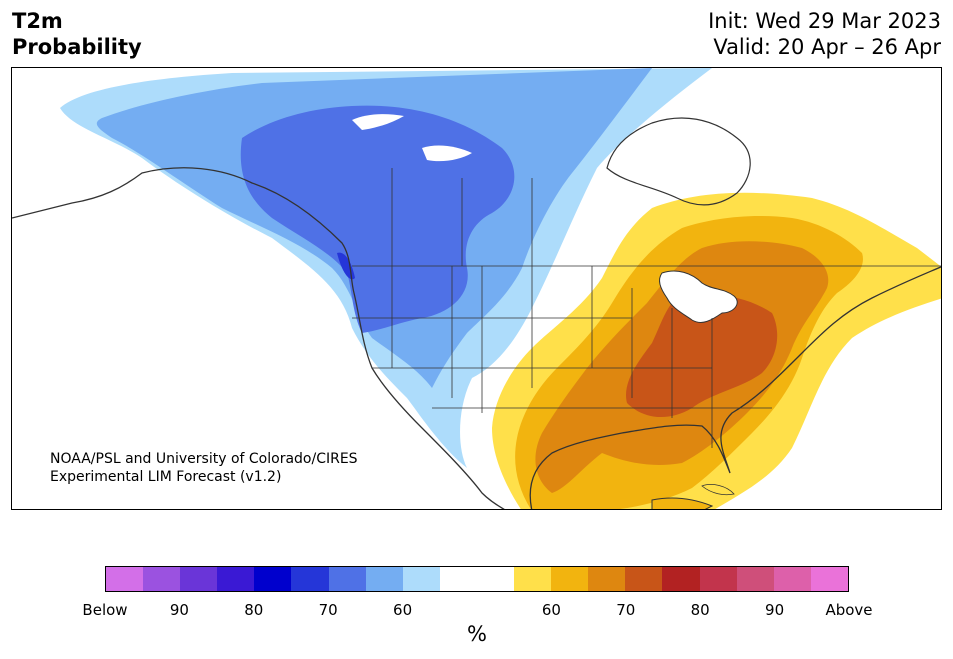  I want to click on great-slave-lake, so click(378, 122).